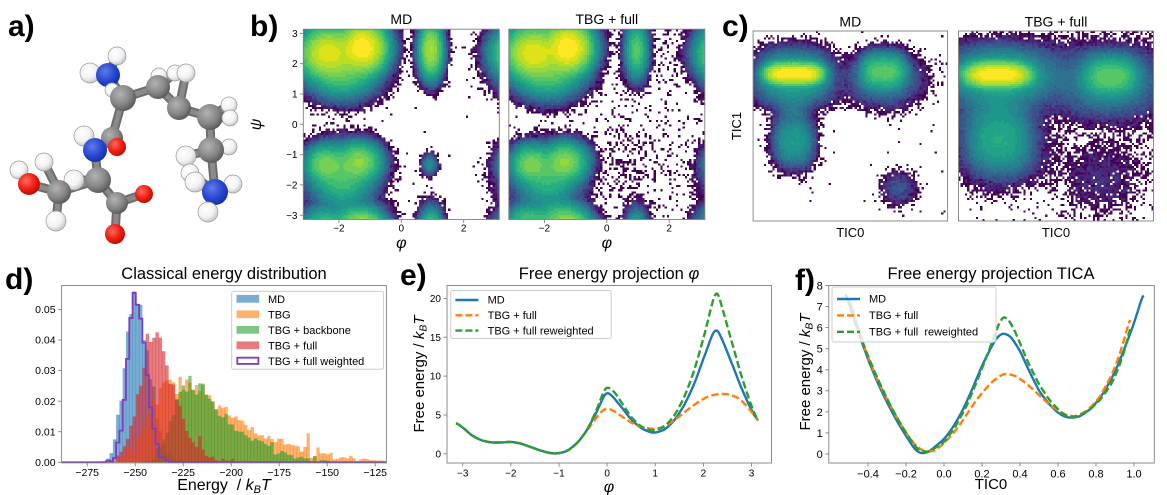  I want to click on svg-text: 0.8, so click(1095, 475).